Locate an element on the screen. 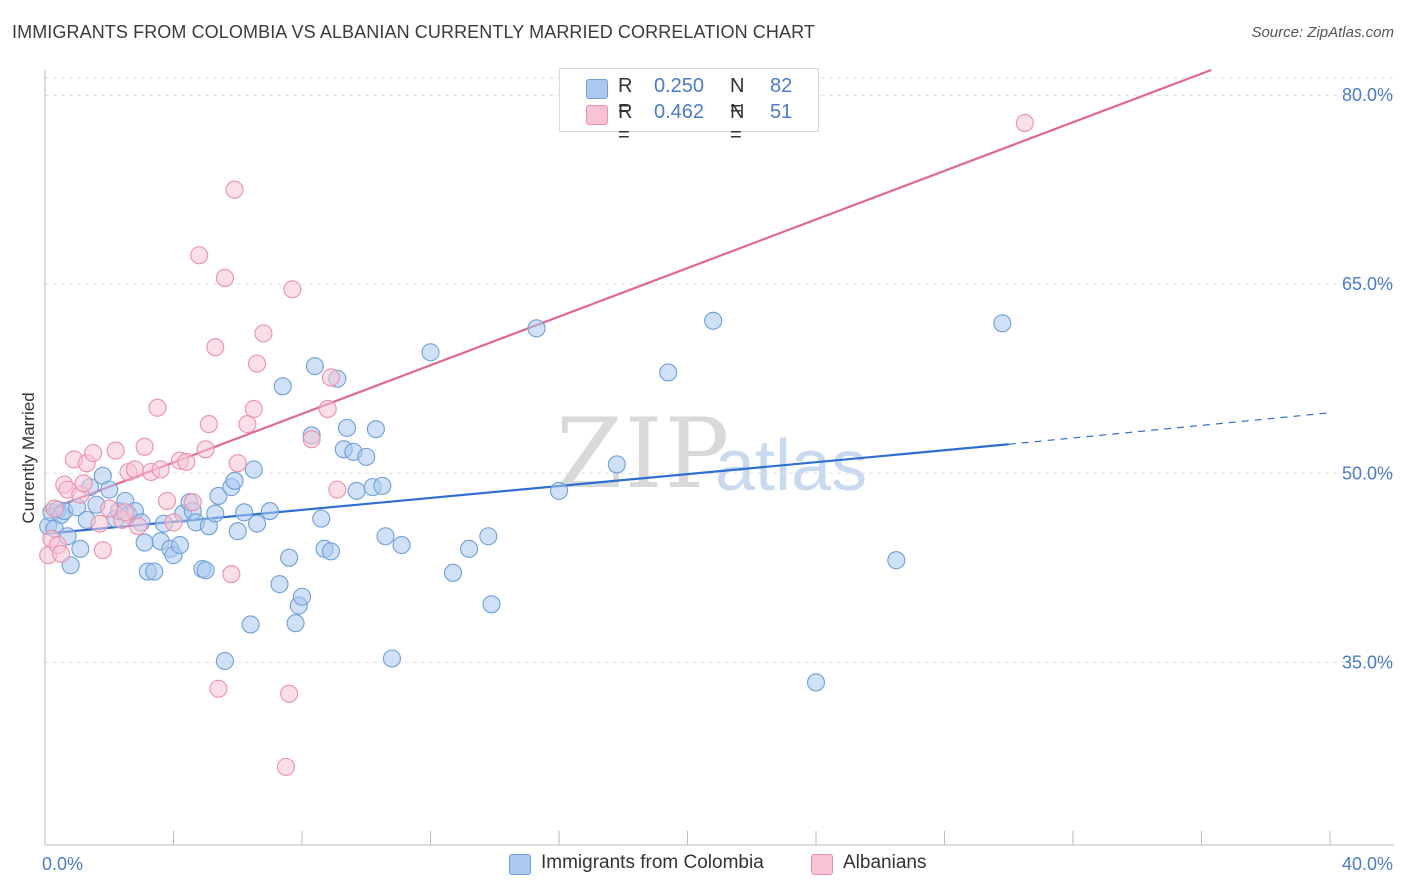 The height and width of the screenshot is (892, 1406). legend-r-value: 0.250 is located at coordinates (679, 86).